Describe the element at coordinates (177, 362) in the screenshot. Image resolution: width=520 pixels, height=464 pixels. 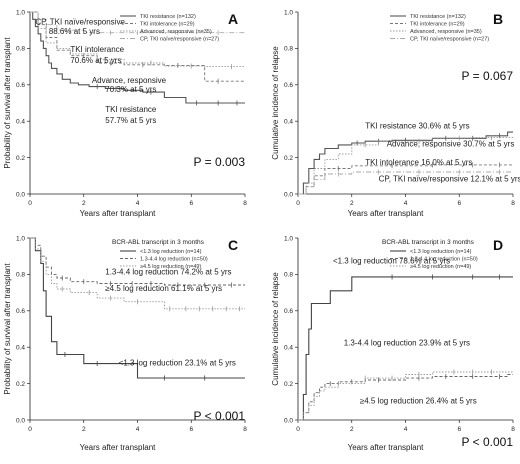
I see `annotation-label: <1.3 log reduction 23.1% at 5 yrs` at that location.